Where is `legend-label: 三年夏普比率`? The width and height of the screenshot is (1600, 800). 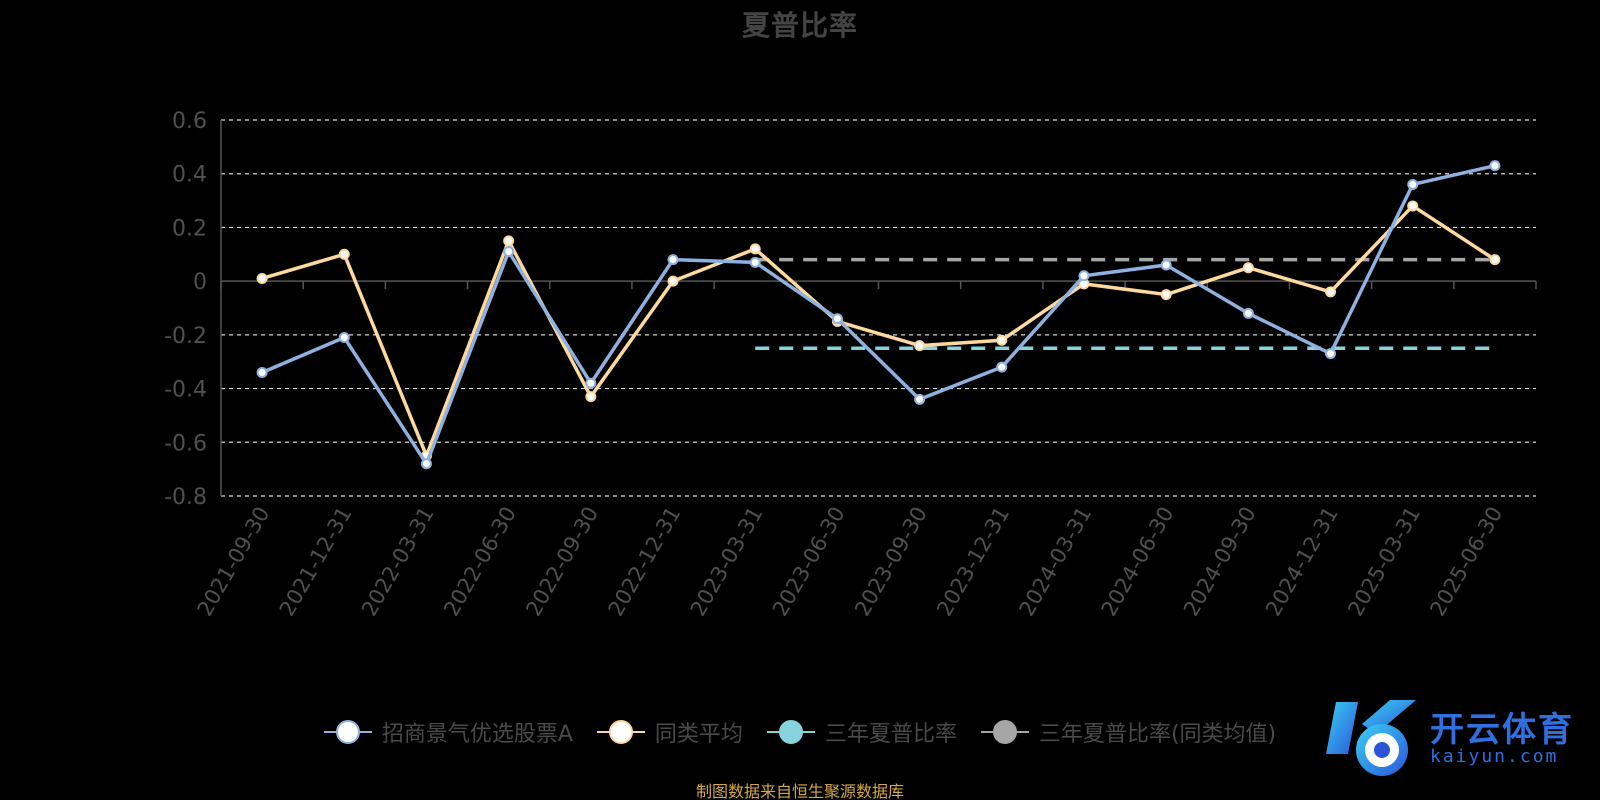 legend-label: 三年夏普比率 is located at coordinates (890, 734).